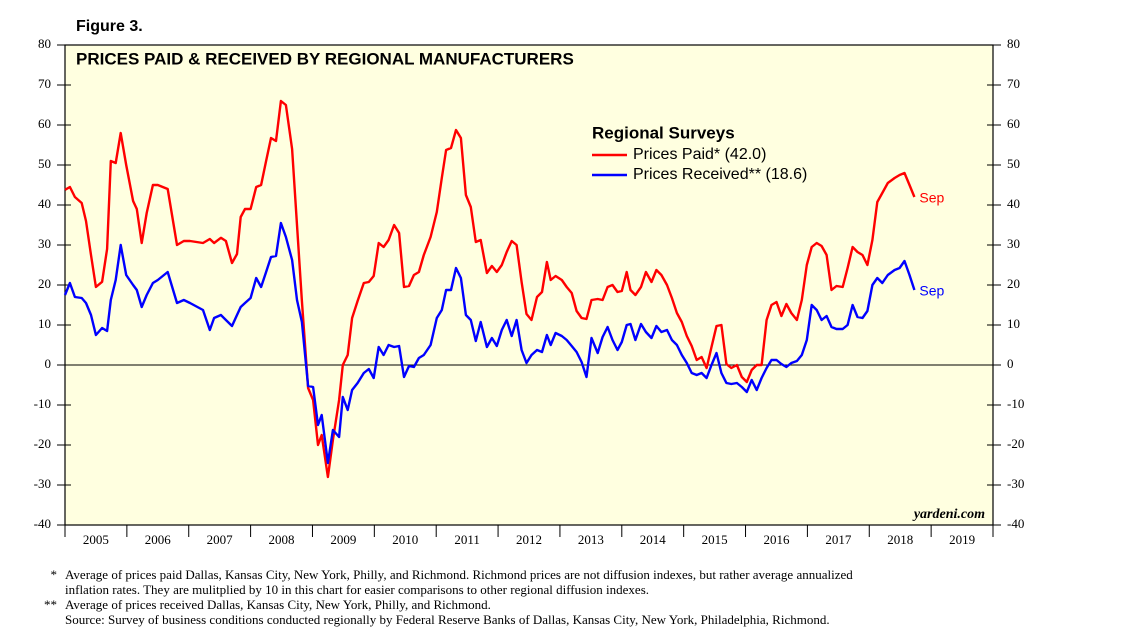 The height and width of the screenshot is (642, 1138). What do you see at coordinates (44, 43) in the screenshot?
I see `y-tick-label: 80` at bounding box center [44, 43].